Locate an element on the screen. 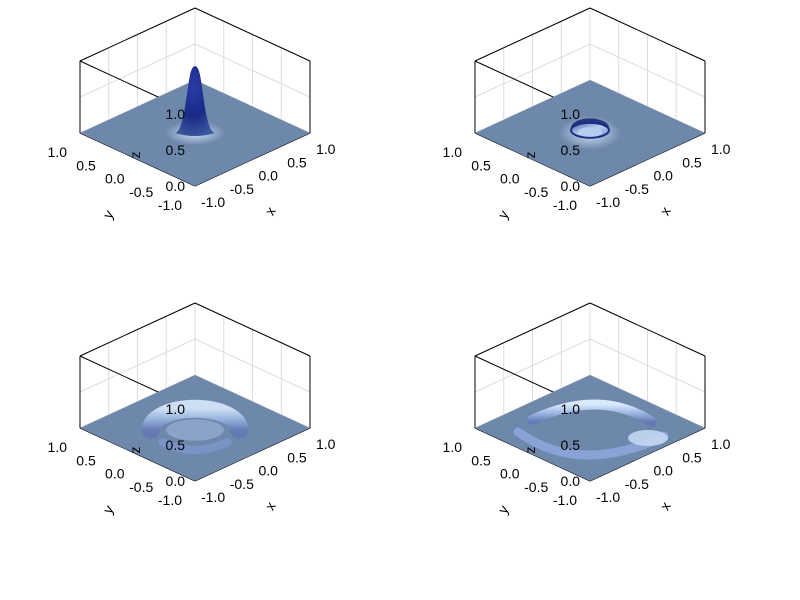 This screenshot has width=800, height=600. surface-peak is located at coordinates (195, 101).